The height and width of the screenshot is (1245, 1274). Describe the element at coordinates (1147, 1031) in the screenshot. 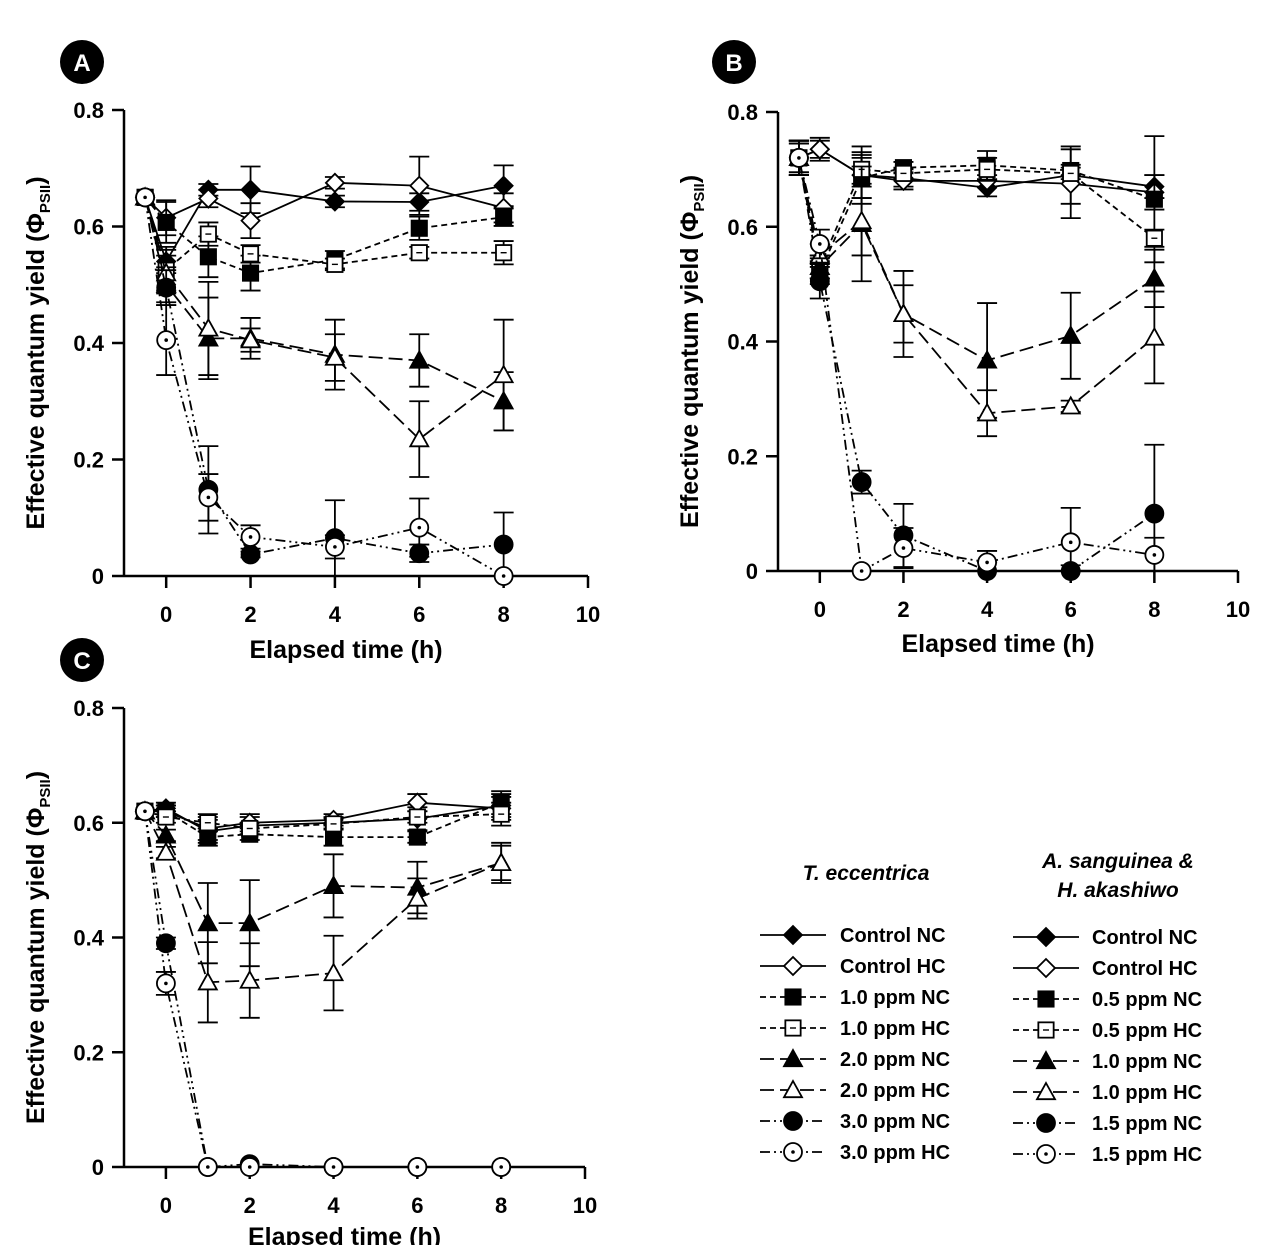

I see `legend-label: 0.5 ppm HC` at that location.